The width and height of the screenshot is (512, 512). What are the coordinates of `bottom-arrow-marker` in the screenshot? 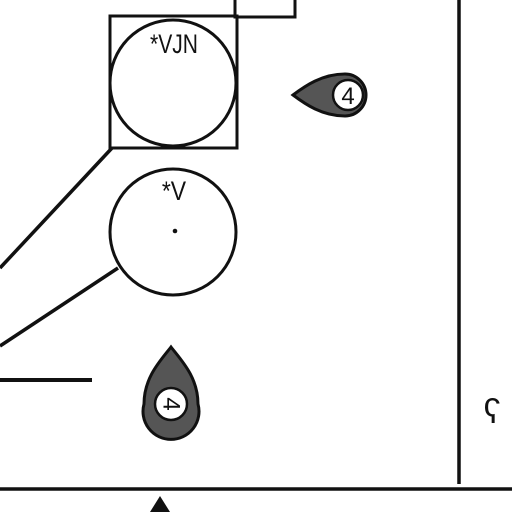 It's located at (160, 504).